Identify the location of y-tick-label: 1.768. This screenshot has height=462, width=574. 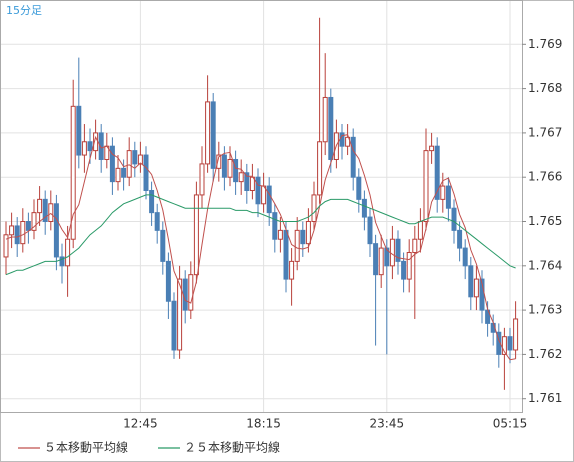
(545, 88).